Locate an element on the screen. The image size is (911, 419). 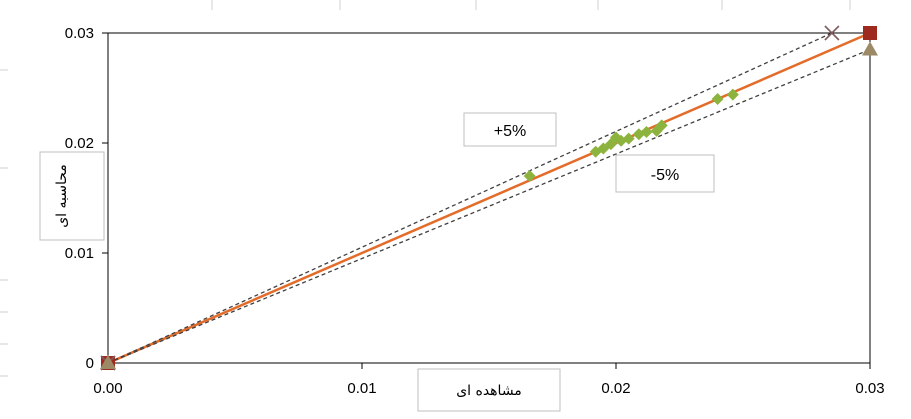
x-tick-label: 0.00 is located at coordinates (107, 388).